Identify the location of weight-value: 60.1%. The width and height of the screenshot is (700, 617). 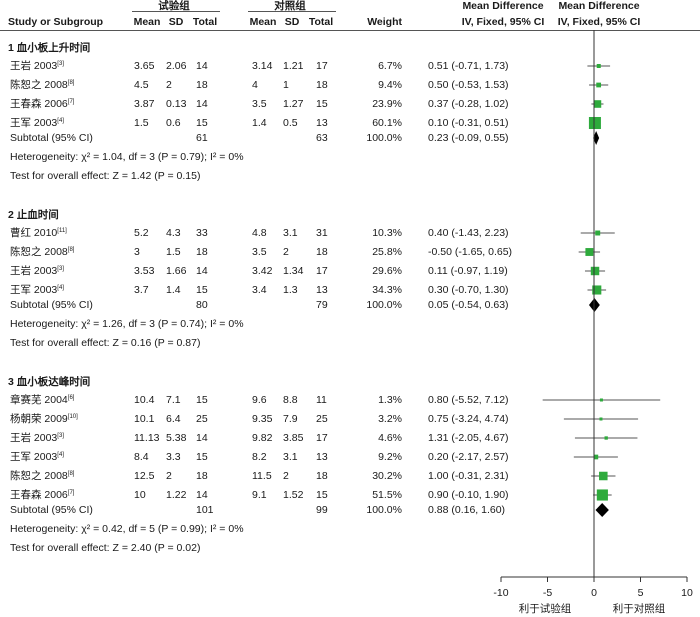
(387, 123).